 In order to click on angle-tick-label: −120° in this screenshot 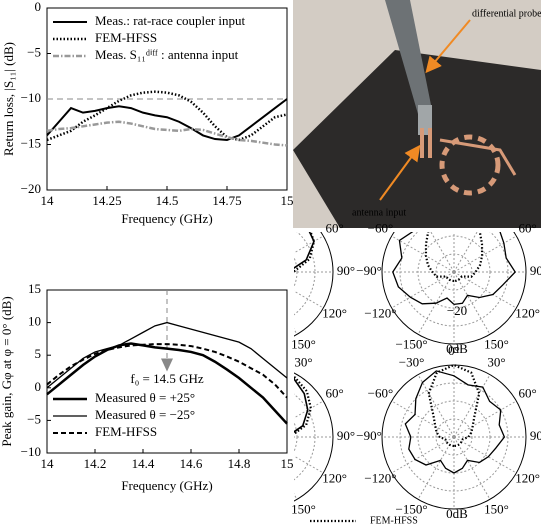, I will do `click(380, 477)`.